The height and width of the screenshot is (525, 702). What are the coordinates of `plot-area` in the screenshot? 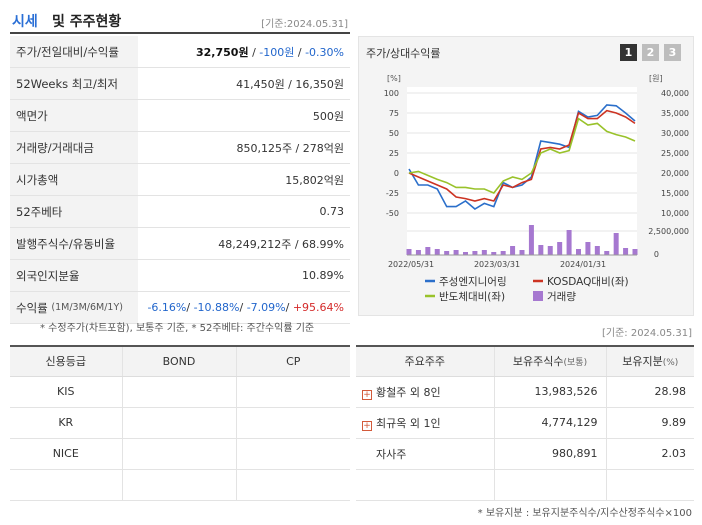 It's located at (522, 171).